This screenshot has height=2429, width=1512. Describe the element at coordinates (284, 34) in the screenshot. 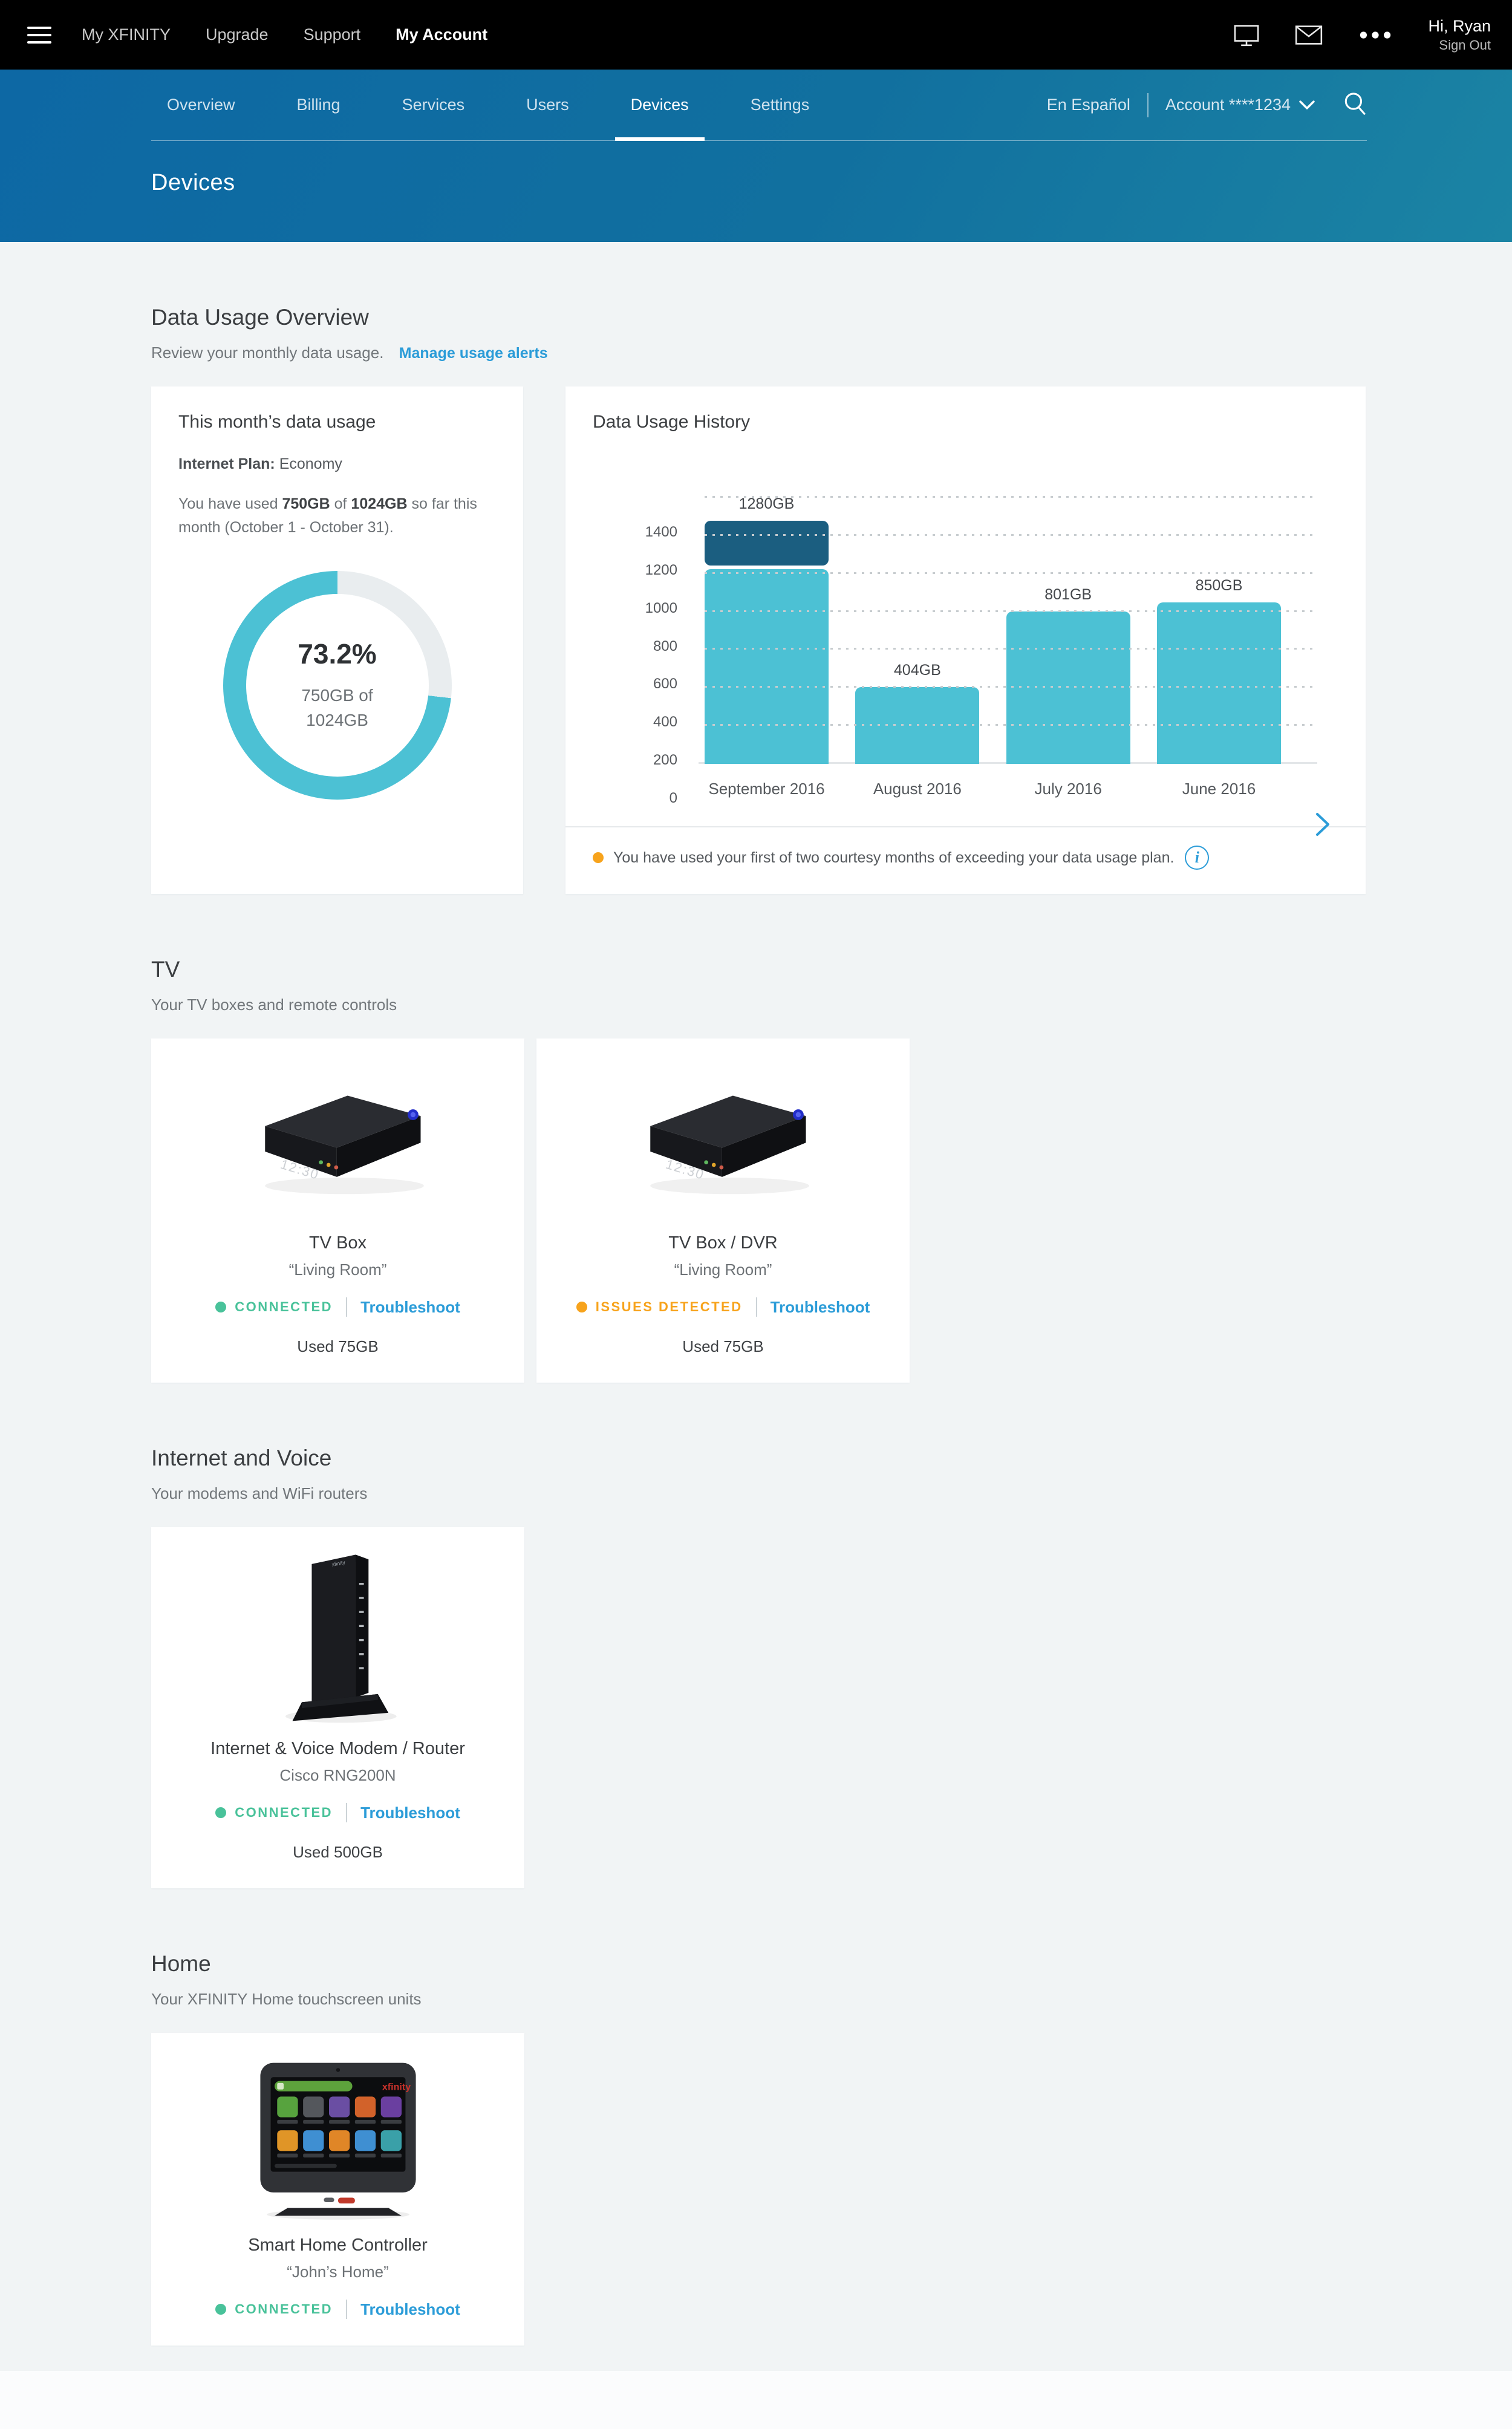

I see `primary-nav: My XFINITY Upgrade Support My Account` at that location.